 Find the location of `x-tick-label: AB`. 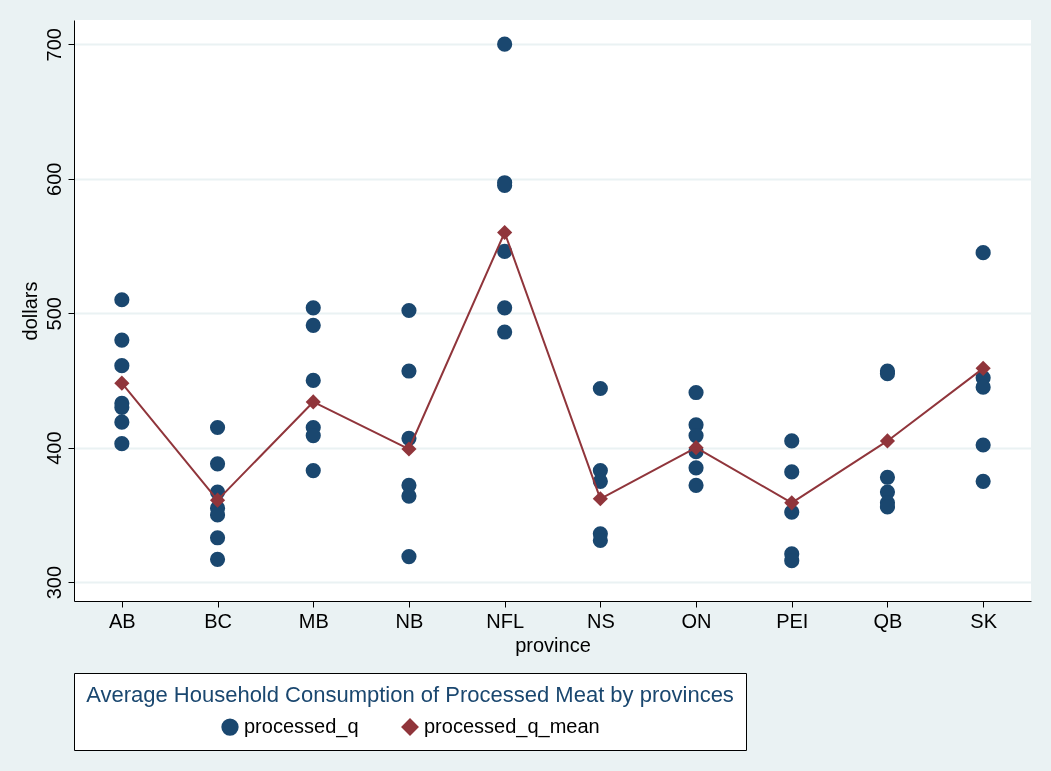

x-tick-label: AB is located at coordinates (122, 620).